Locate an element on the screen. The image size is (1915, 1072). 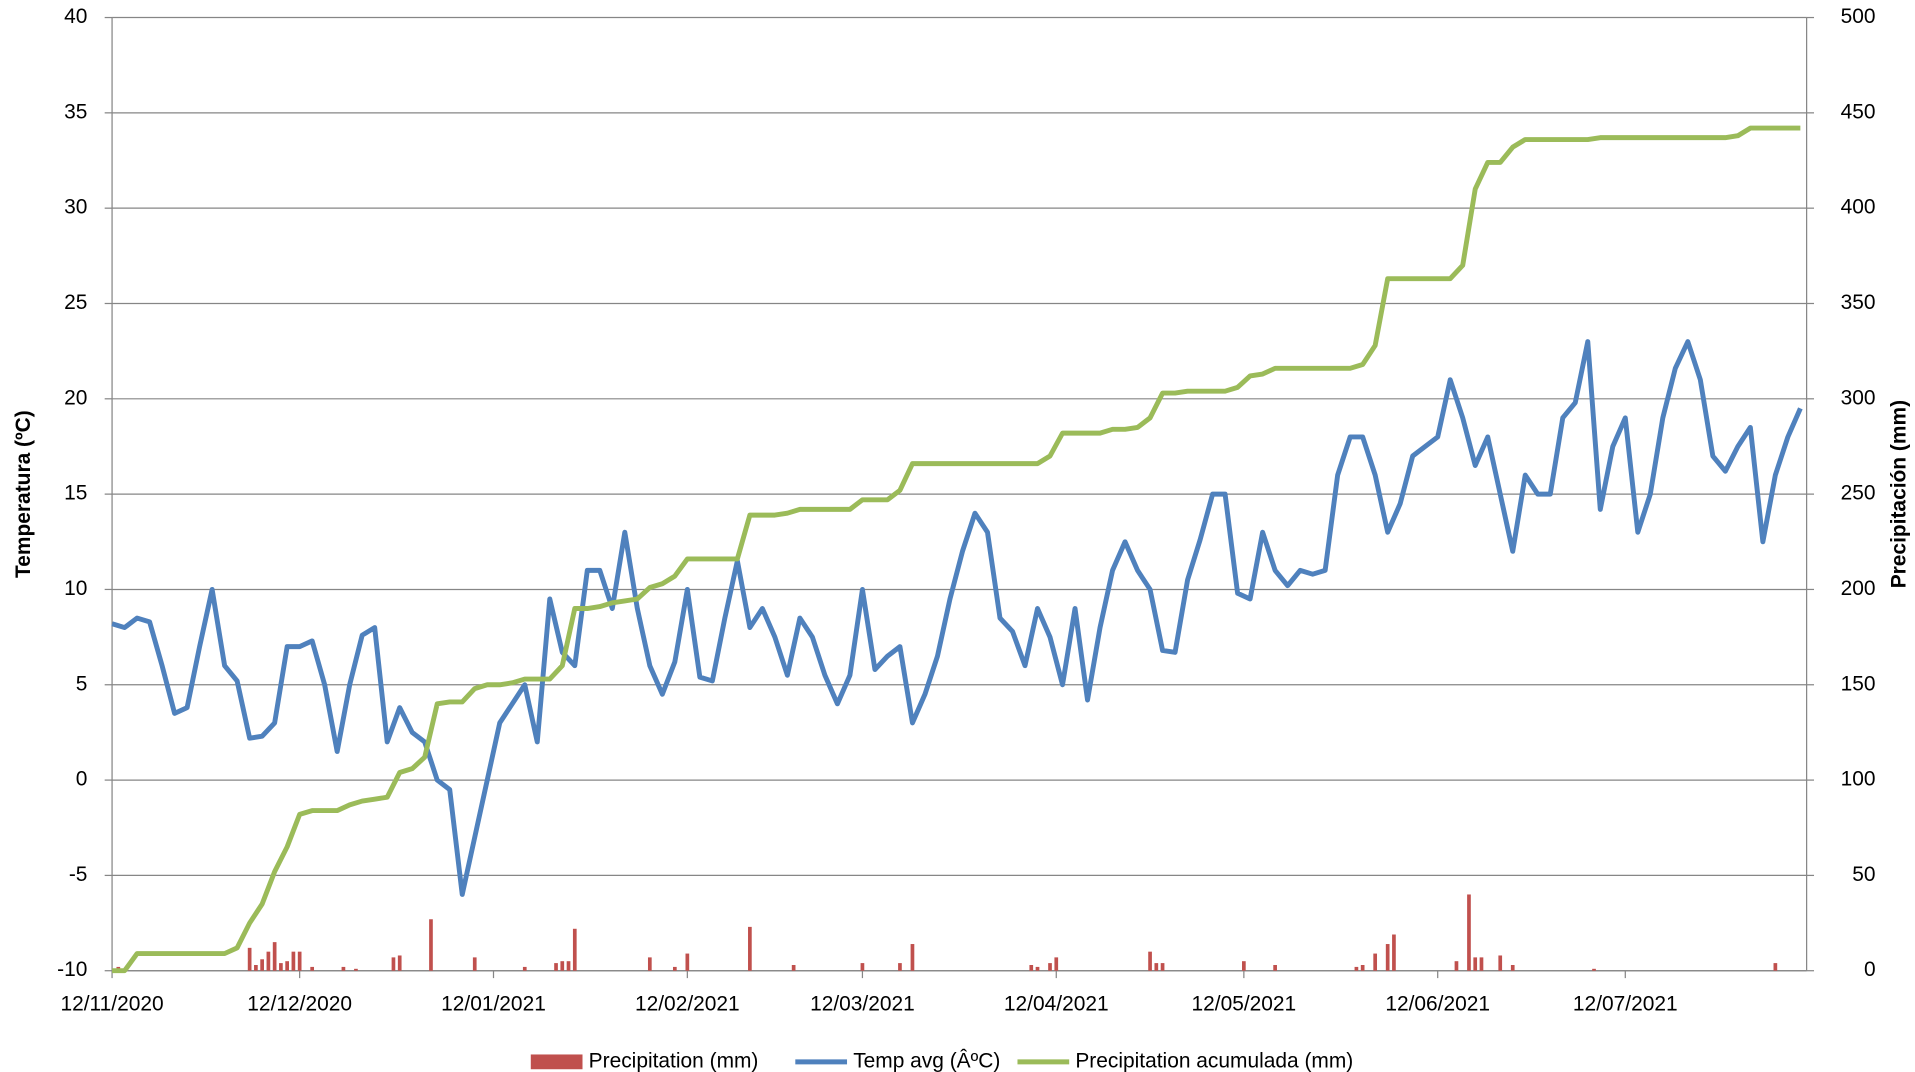
y2-tick-label: 0 is located at coordinates (1870, 969).